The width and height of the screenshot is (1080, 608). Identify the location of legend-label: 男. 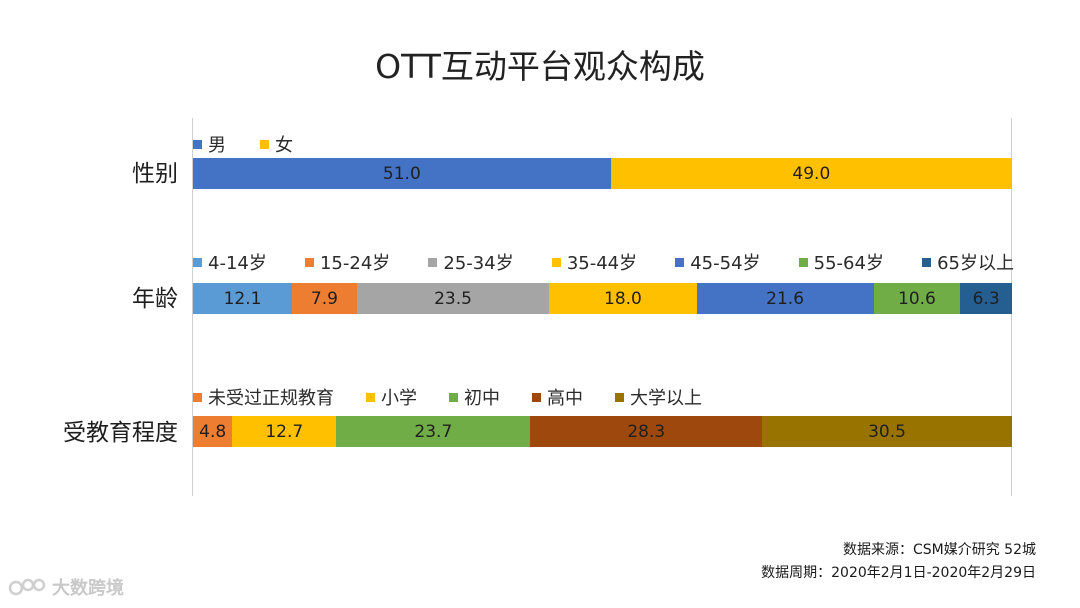
(217, 145).